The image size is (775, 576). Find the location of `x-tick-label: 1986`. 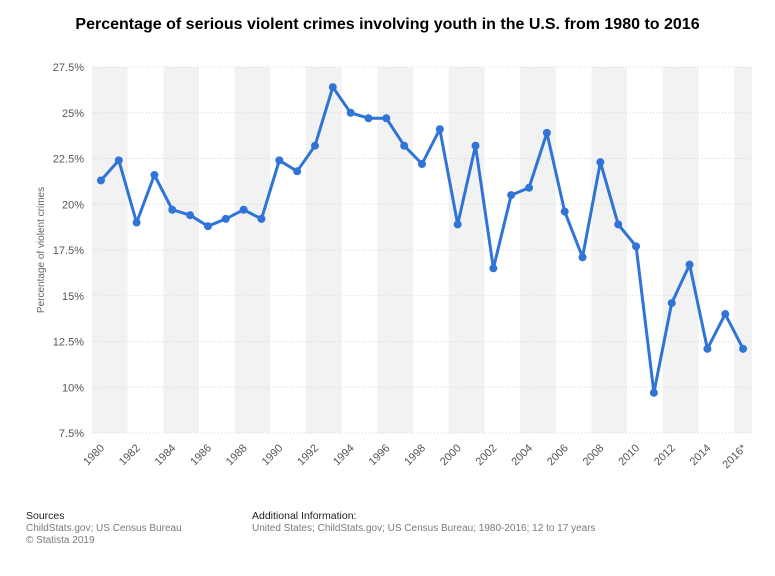

x-tick-label: 1986 is located at coordinates (201, 455).